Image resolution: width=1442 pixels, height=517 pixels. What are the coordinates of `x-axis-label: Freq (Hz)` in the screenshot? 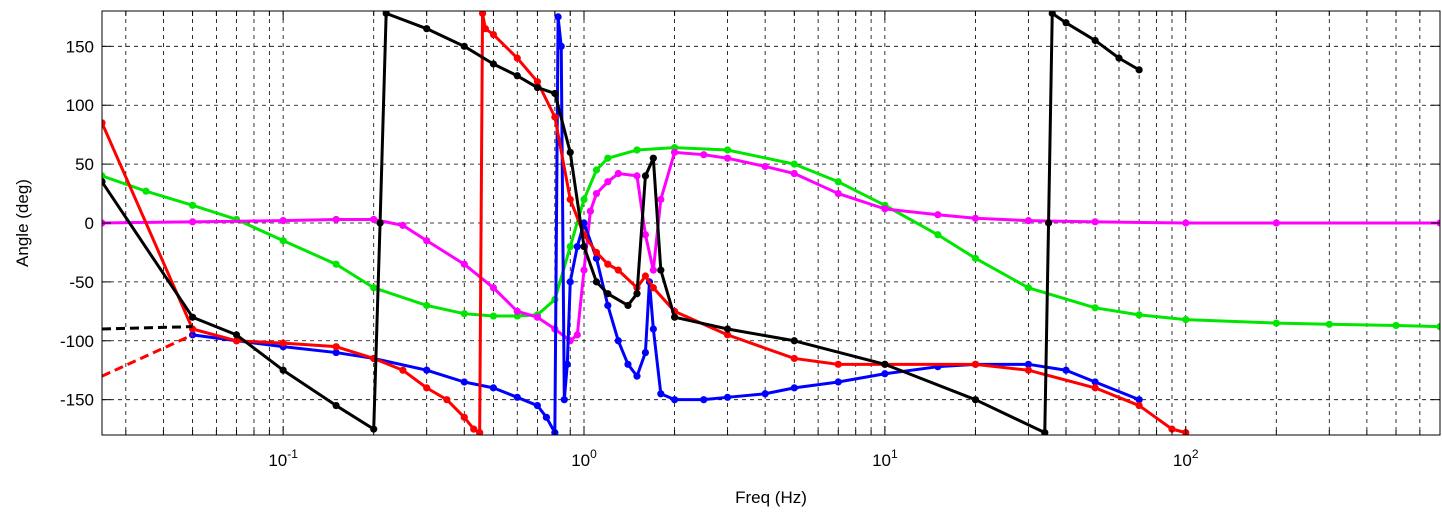 It's located at (771, 497).